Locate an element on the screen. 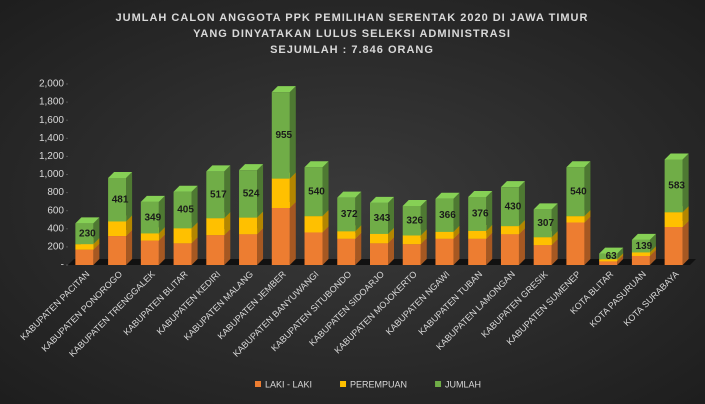 The width and height of the screenshot is (705, 404). legend-label: PEREMPUAN is located at coordinates (378, 384).